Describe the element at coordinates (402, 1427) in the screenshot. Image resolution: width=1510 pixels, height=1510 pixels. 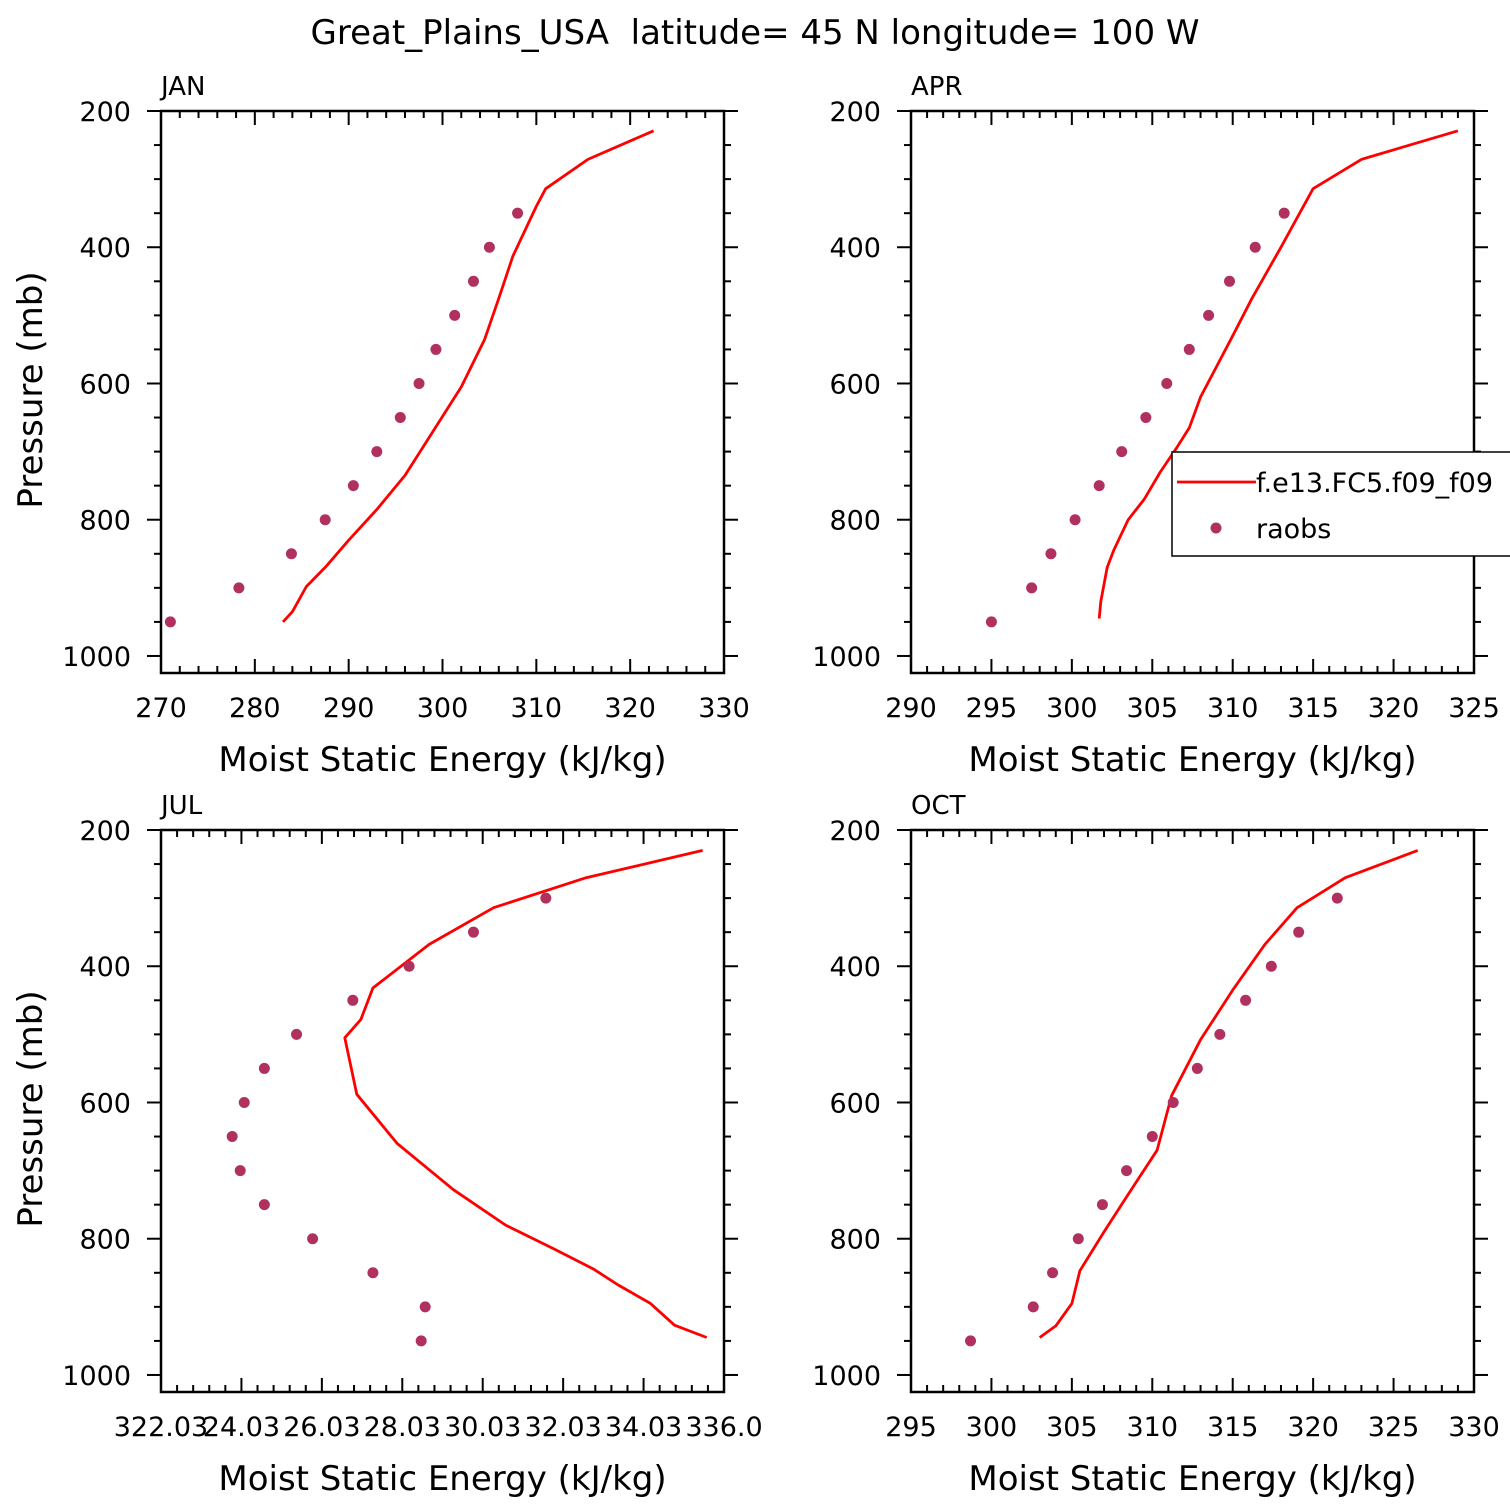
I see `x-tick-label: 28.03` at that location.